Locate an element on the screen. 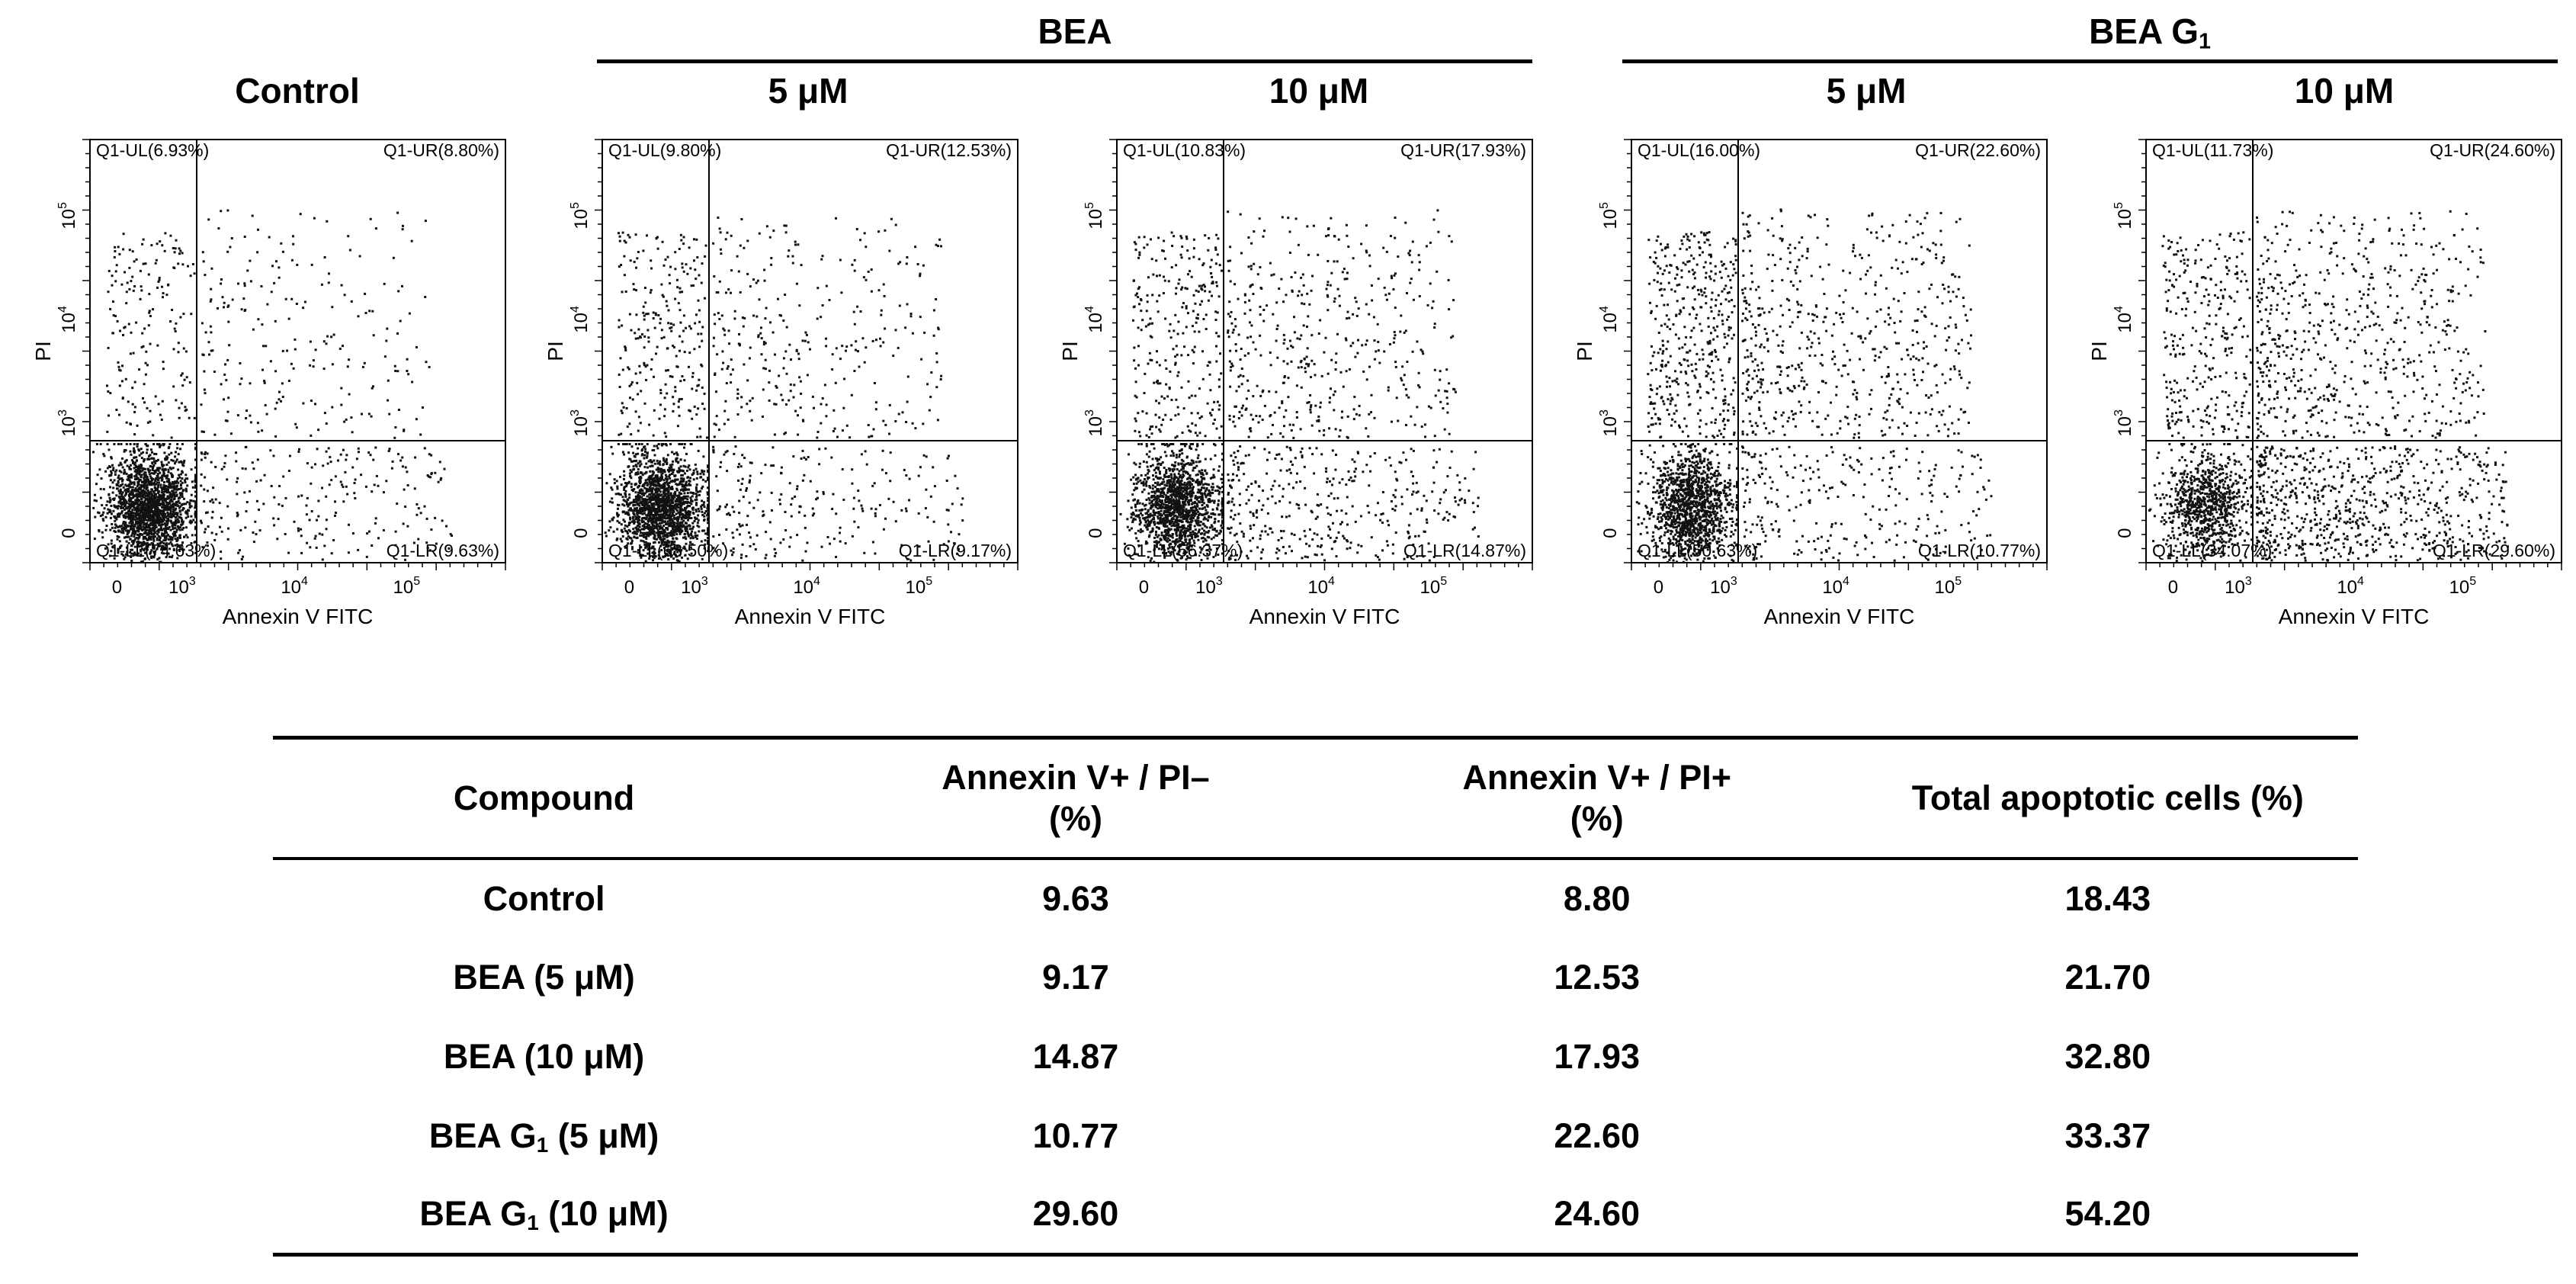 Image resolution: width=2576 pixels, height=1284 pixels. late-apoptosis-cell: 12.53 is located at coordinates (1598, 977).